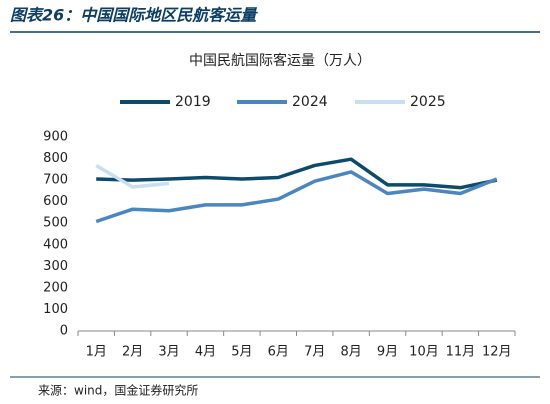  I want to click on x-tick-label: 3月, so click(168, 352).